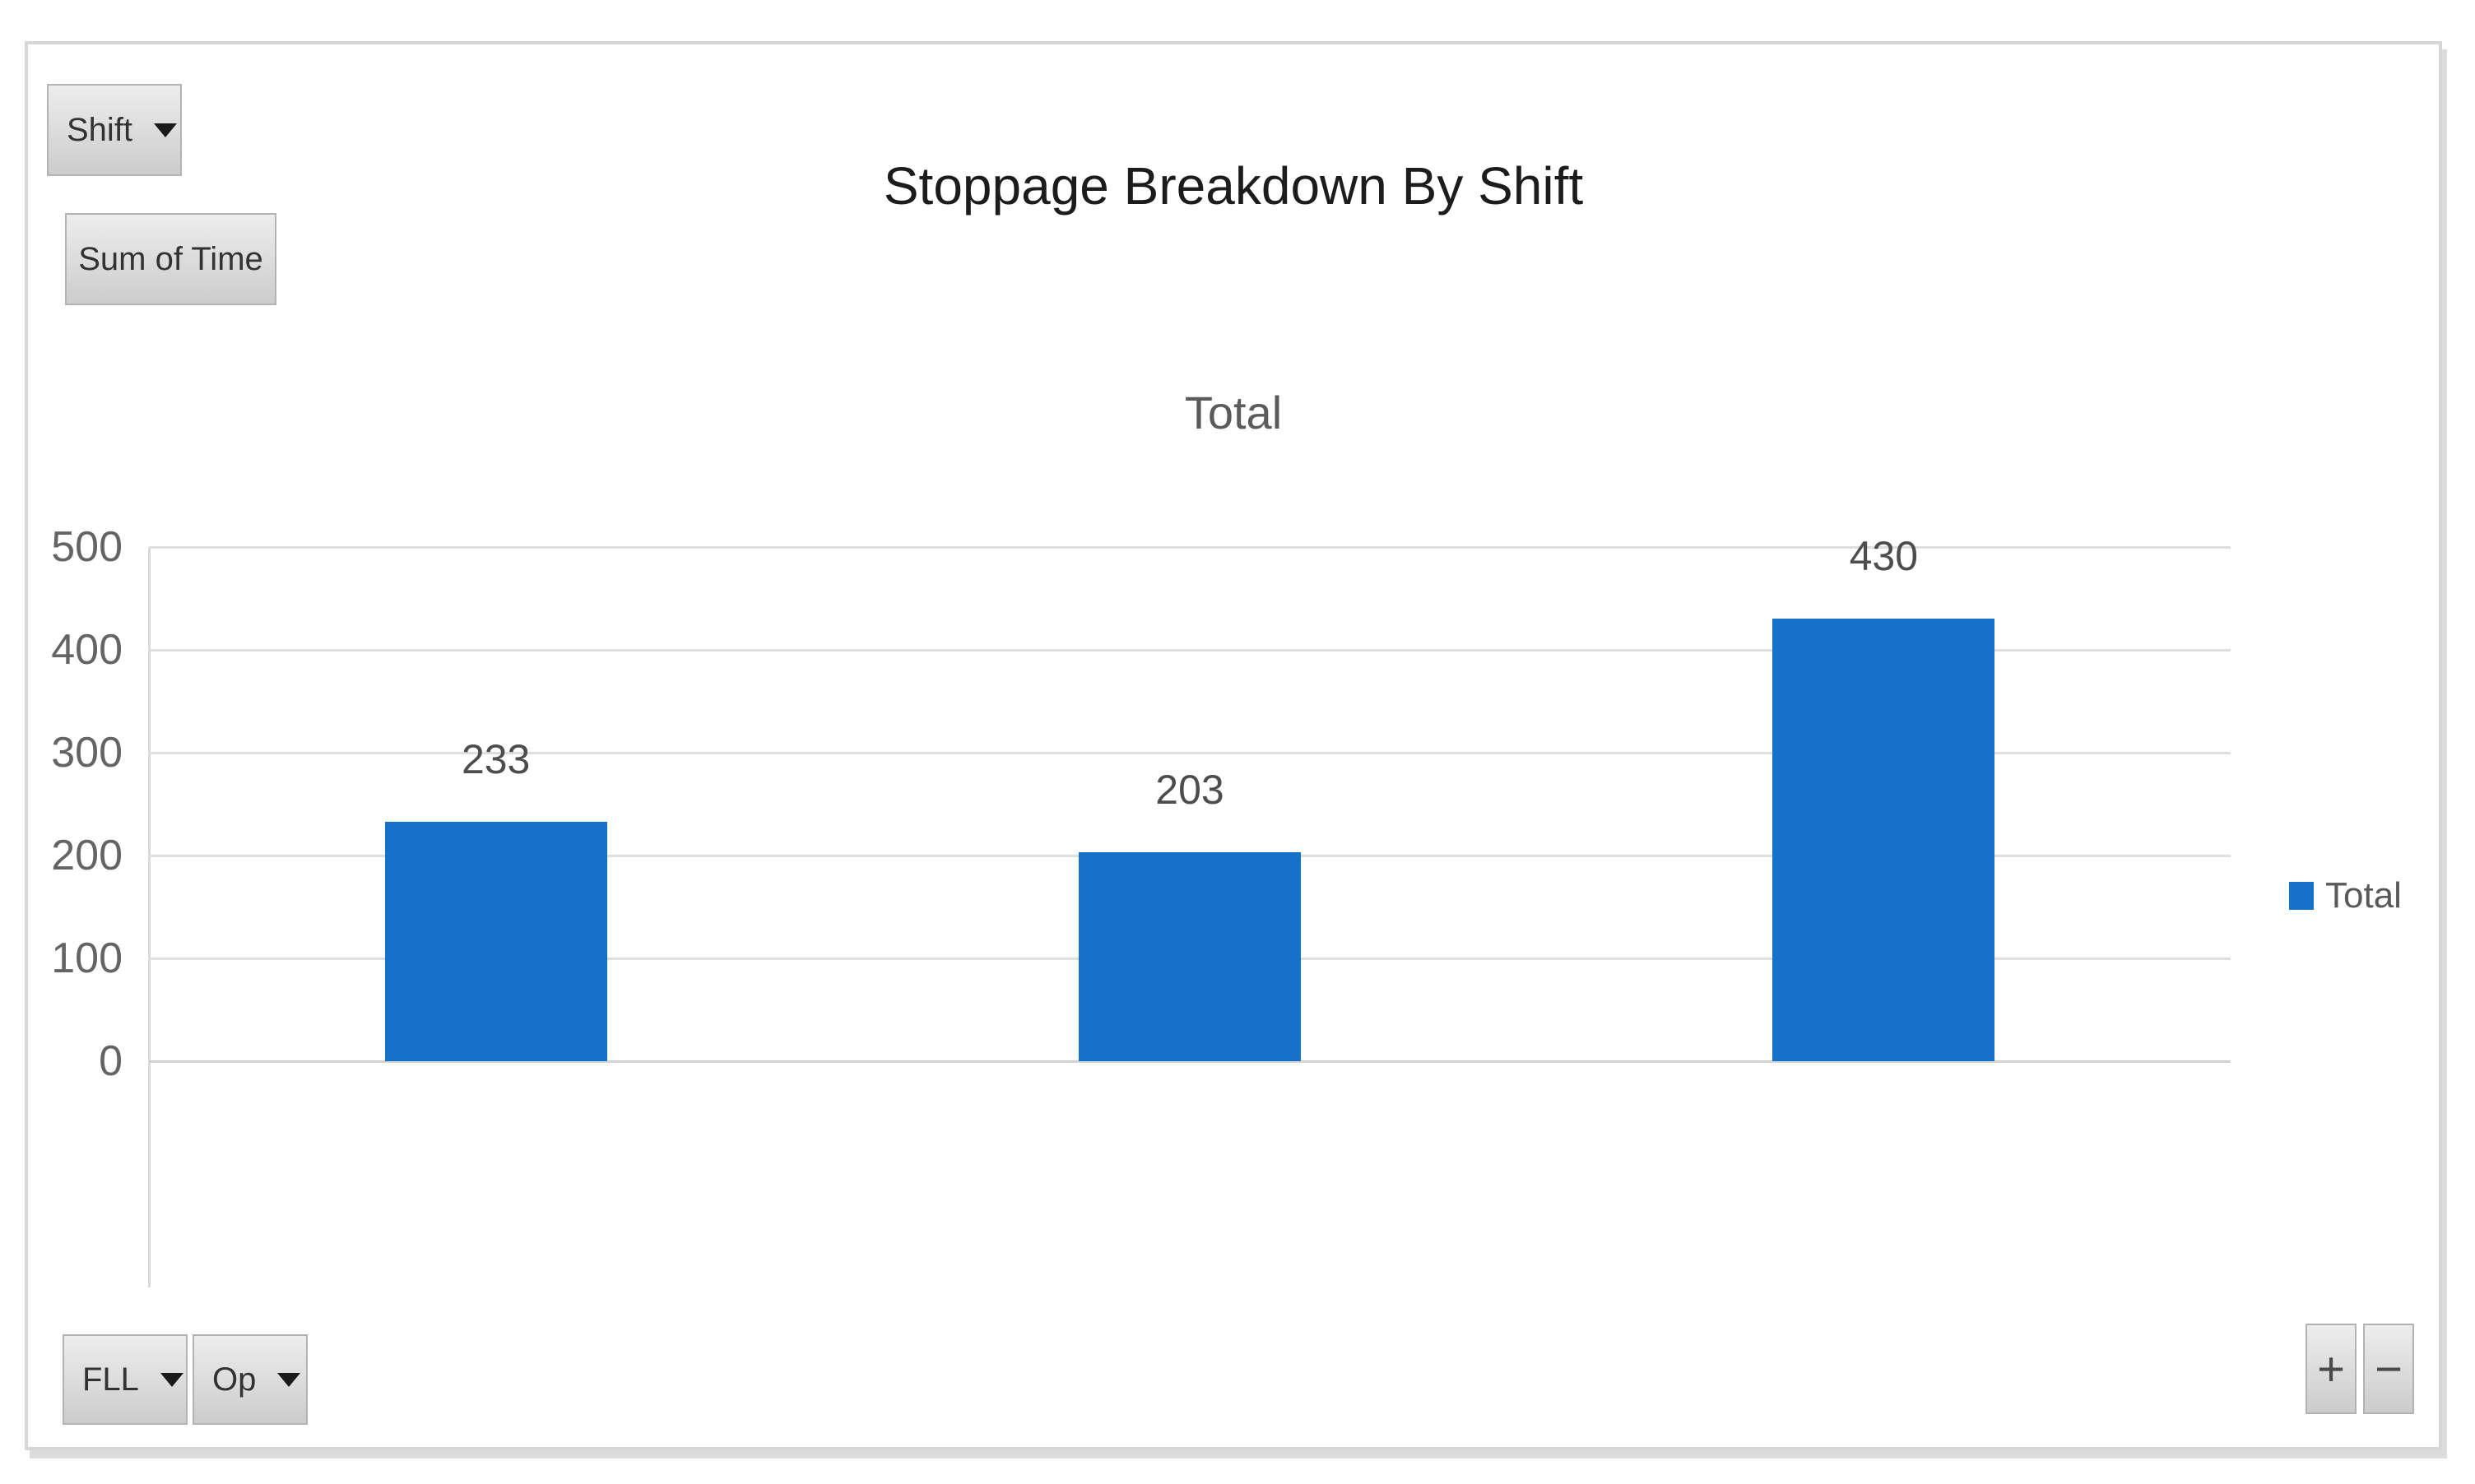 The image size is (2475, 1484). I want to click on legend-marker-icon, so click(2301, 896).